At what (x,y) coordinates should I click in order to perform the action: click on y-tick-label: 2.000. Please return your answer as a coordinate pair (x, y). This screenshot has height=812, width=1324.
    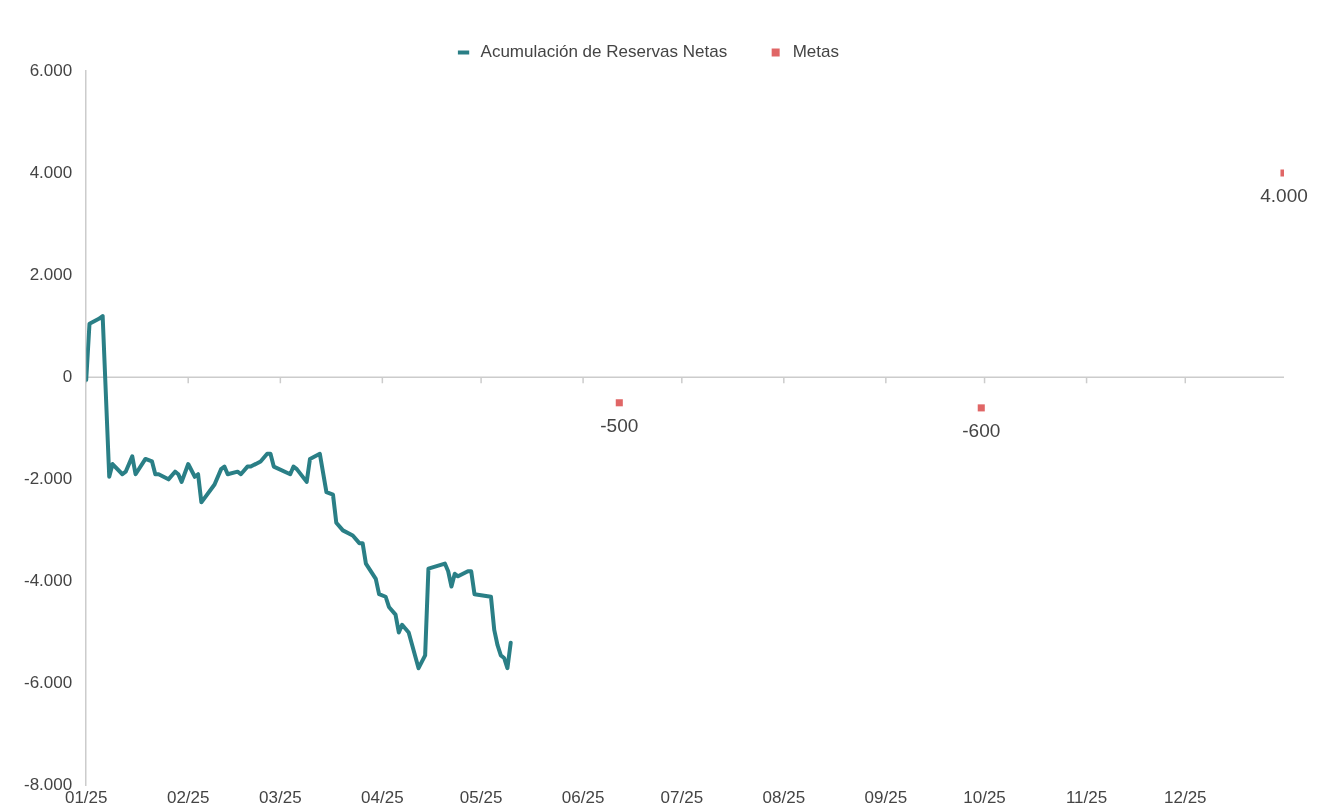
    Looking at the image, I should click on (51, 274).